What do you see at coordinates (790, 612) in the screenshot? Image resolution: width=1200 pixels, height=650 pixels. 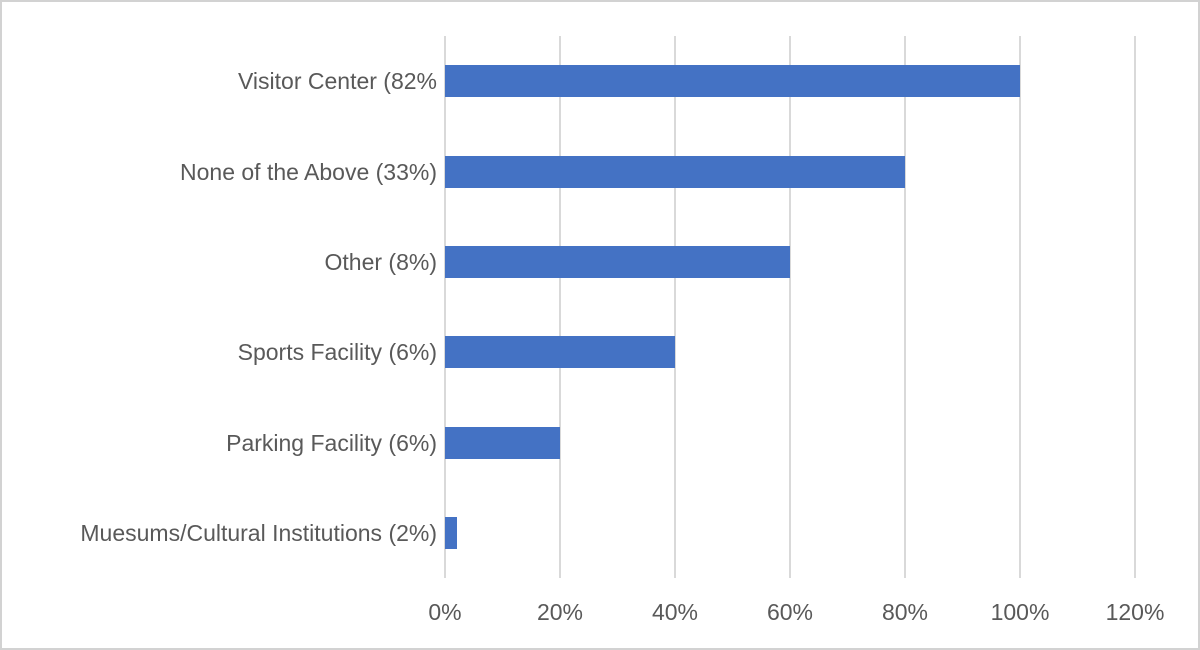 I see `x-tick-label-60%: 60%` at bounding box center [790, 612].